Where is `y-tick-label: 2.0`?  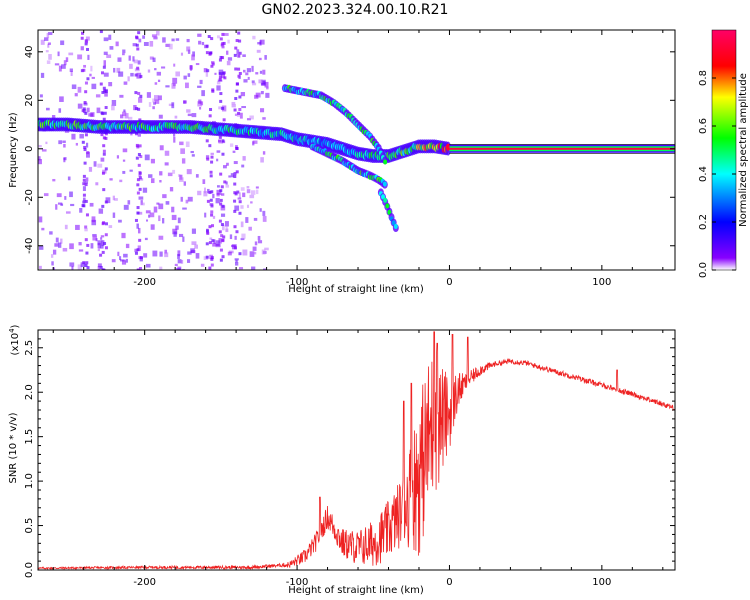
y-tick-label: 2.0 is located at coordinates (29, 392).